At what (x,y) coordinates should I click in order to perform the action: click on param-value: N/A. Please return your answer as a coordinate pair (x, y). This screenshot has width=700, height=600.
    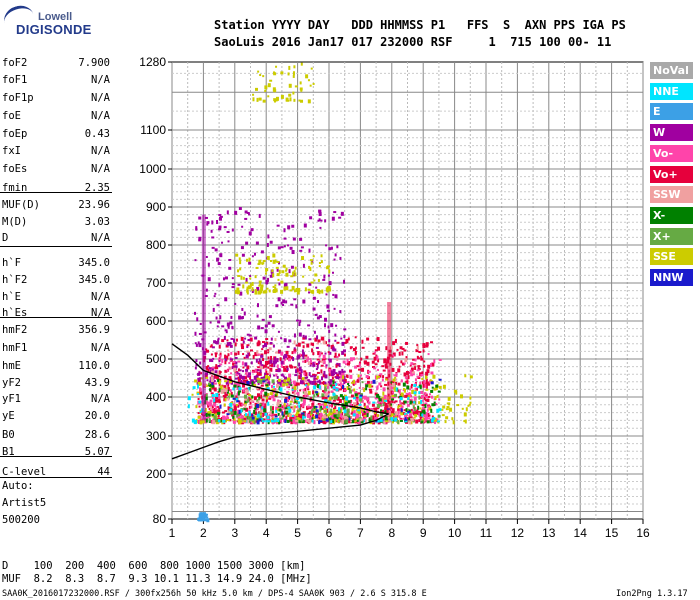
    Looking at the image, I should click on (100, 297).